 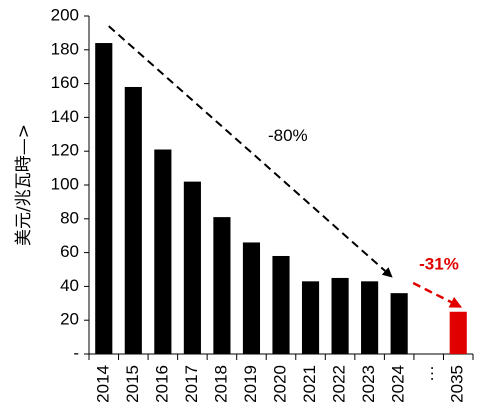 I want to click on x-tick-label: 2016, so click(x=161, y=384).